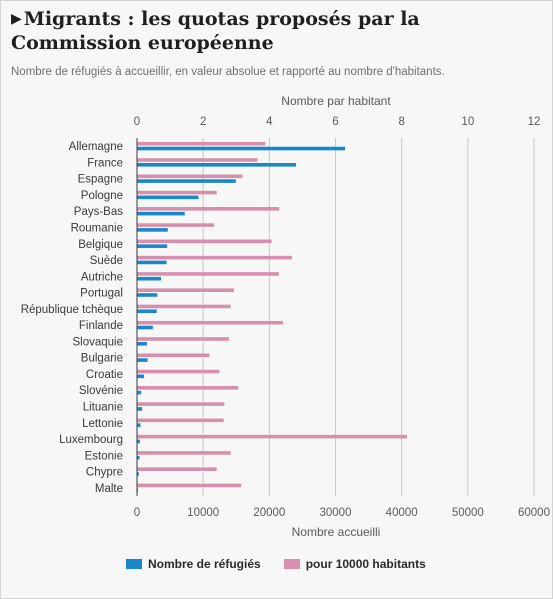 Image resolution: width=553 pixels, height=599 pixels. I want to click on bar-per-capita-malte, so click(189, 485).